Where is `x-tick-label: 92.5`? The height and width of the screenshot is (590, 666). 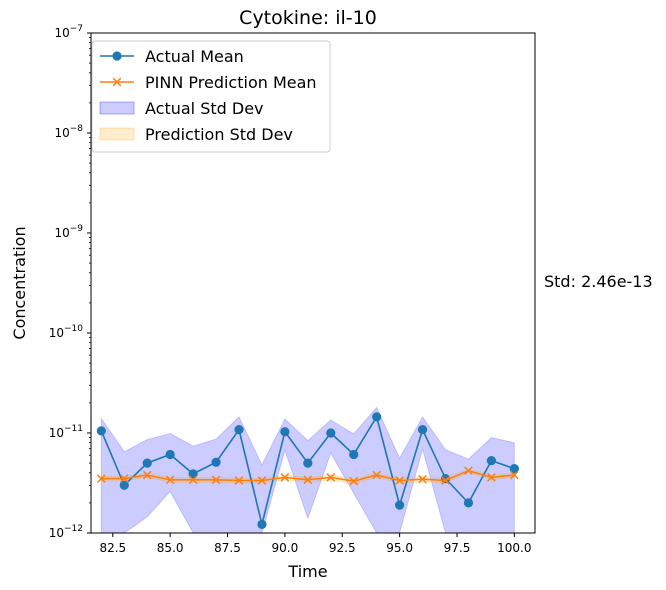
x-tick-label: 92.5 is located at coordinates (342, 548).